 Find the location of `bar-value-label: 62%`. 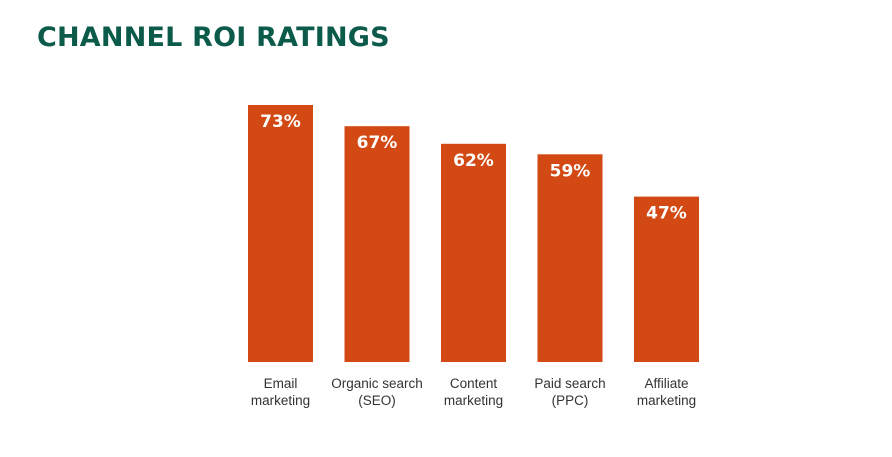

bar-value-label: 62% is located at coordinates (473, 161).